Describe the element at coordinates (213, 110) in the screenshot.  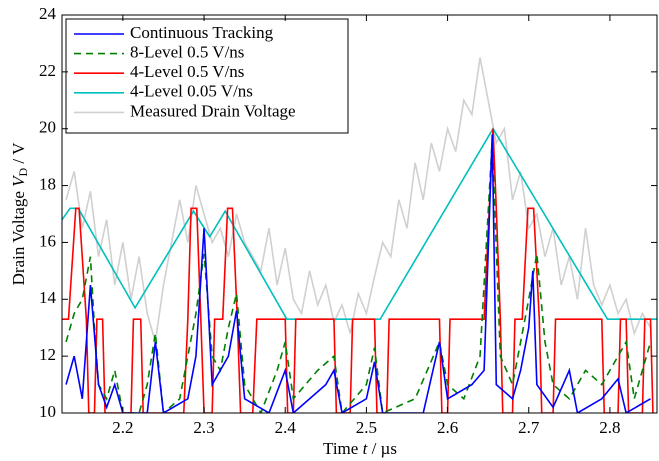
I see `legend-label: Measured Drain Voltage` at that location.